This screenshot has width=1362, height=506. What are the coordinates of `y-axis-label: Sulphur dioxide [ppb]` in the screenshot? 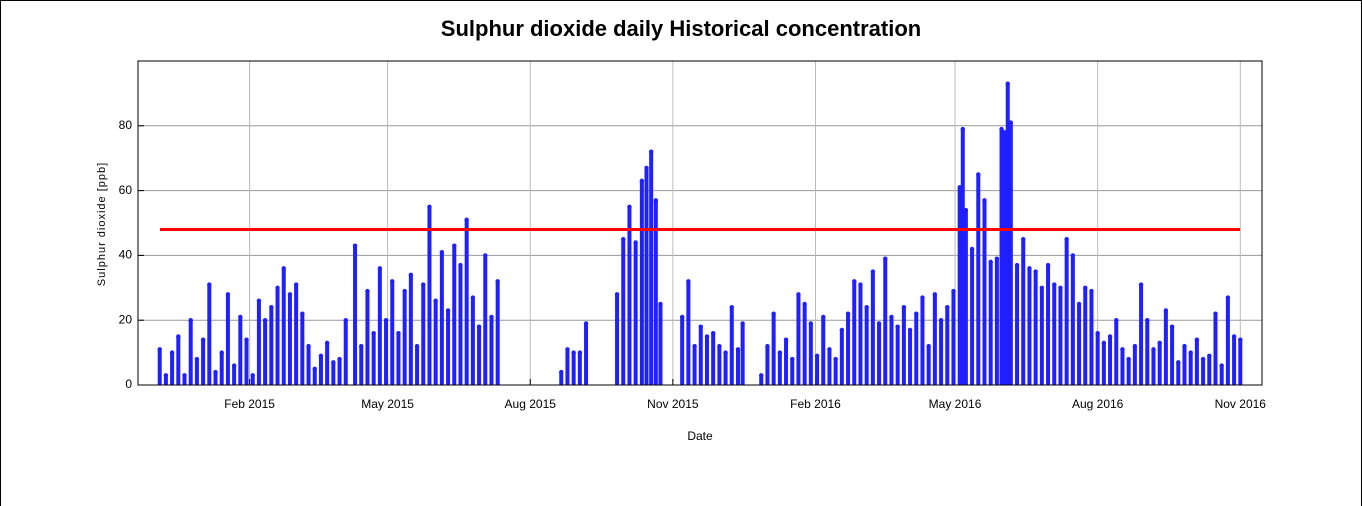 It's located at (102, 224).